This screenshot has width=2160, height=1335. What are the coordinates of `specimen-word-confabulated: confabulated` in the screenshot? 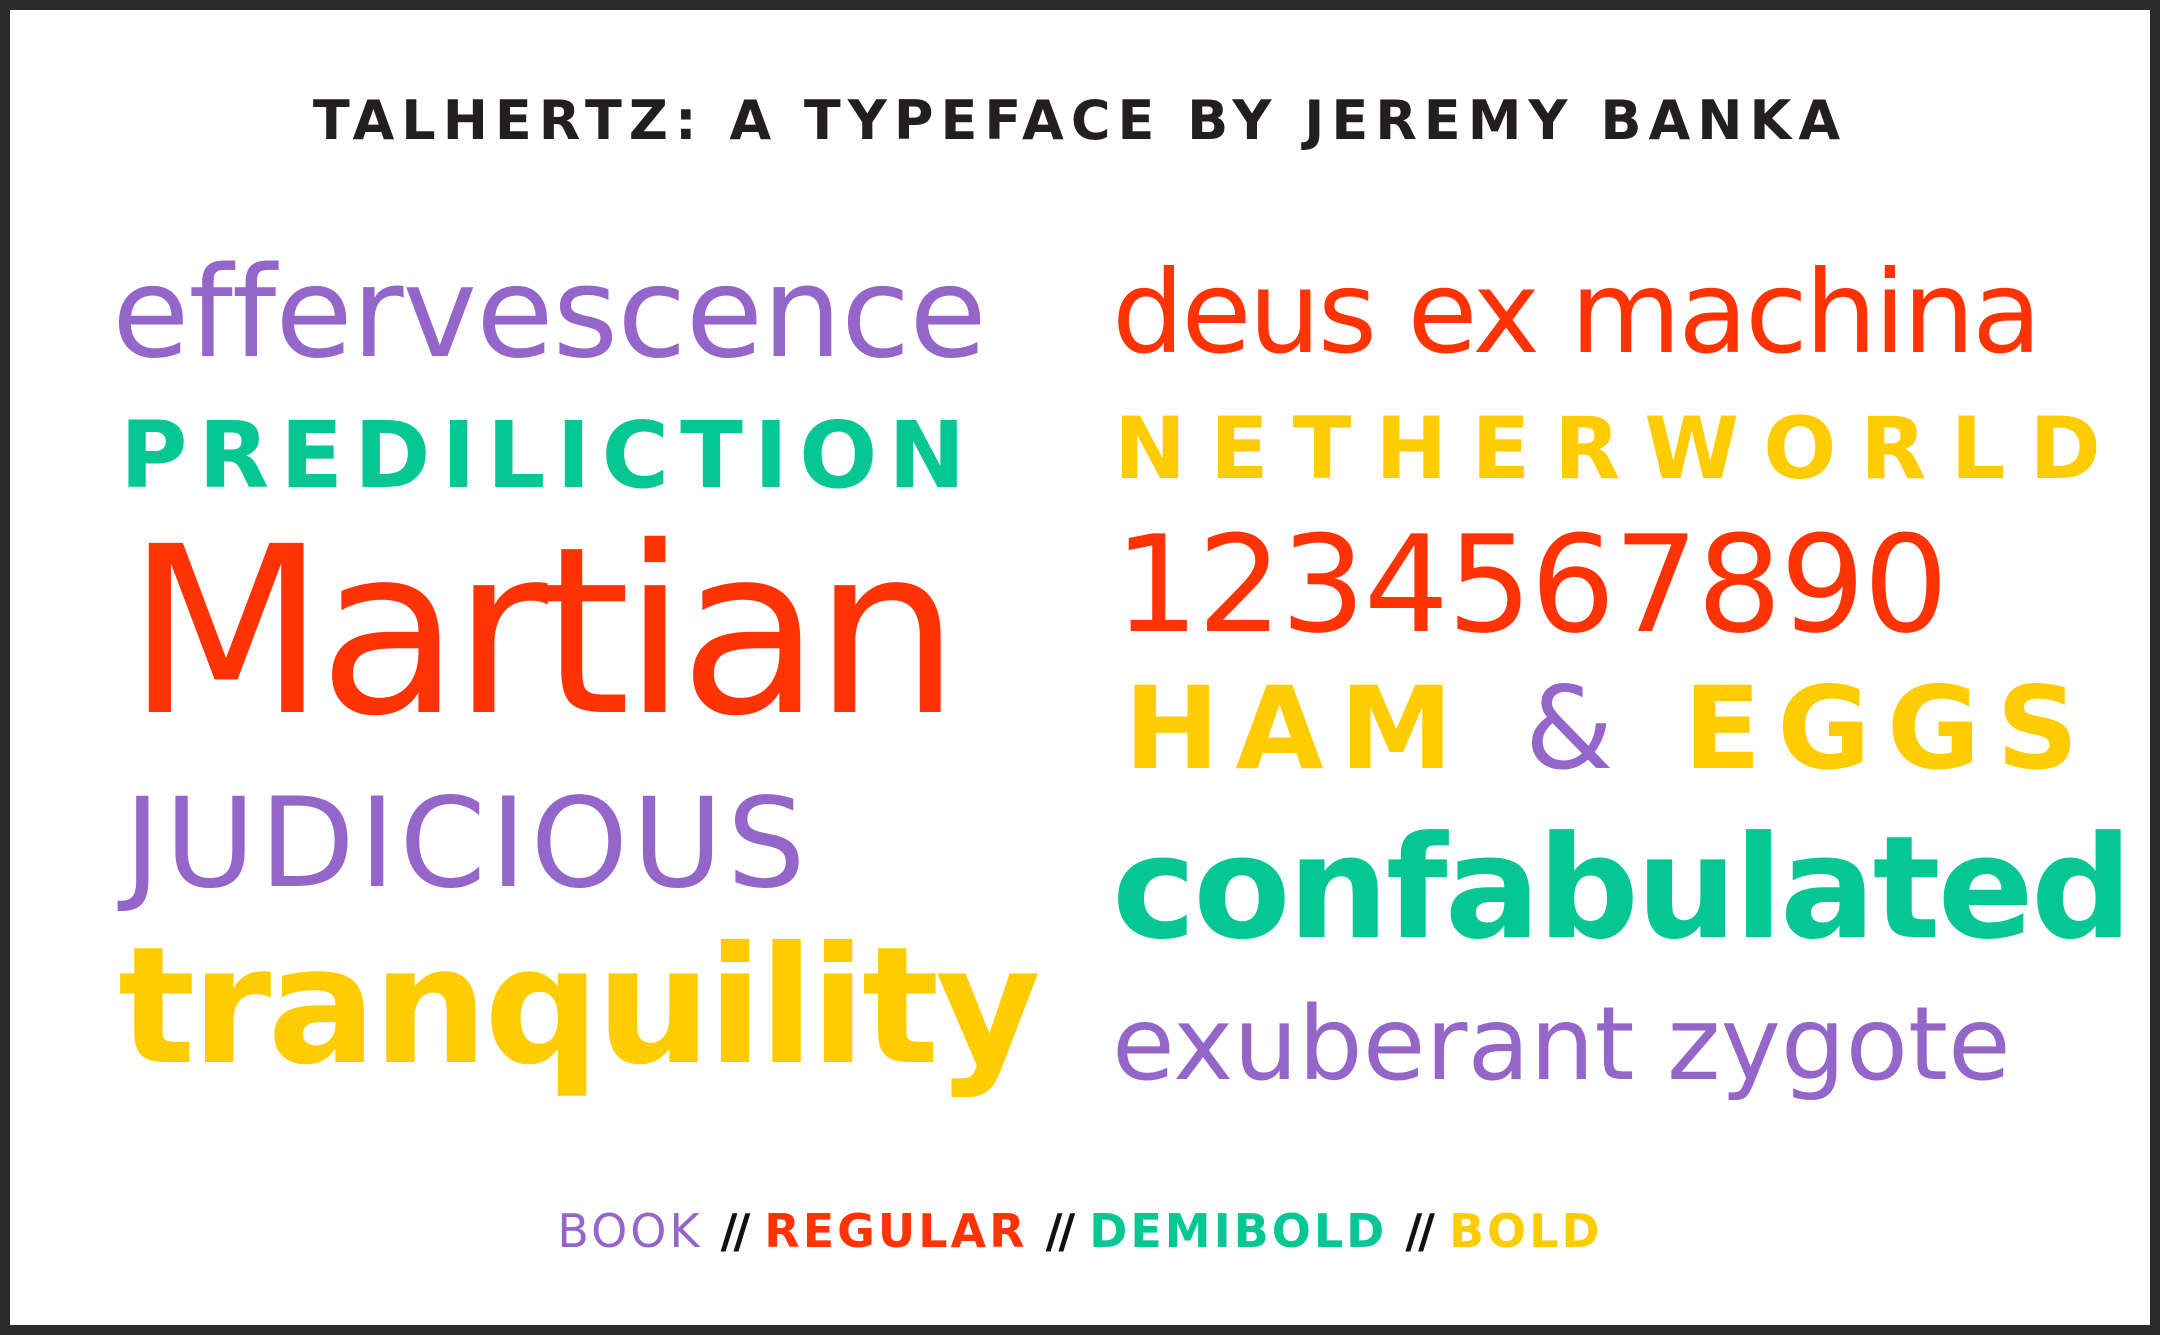 It's located at (1622, 888).